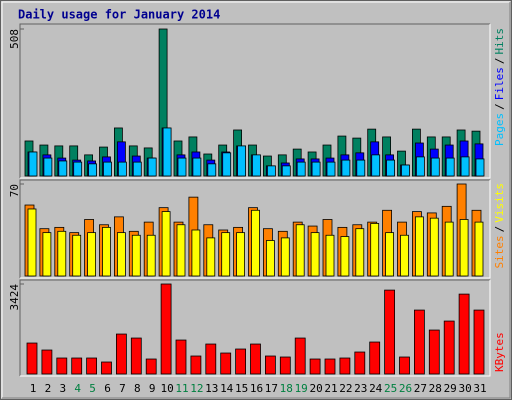 The width and height of the screenshot is (512, 400). Describe the element at coordinates (211, 388) in the screenshot. I see `x-tick-label: 13` at that location.